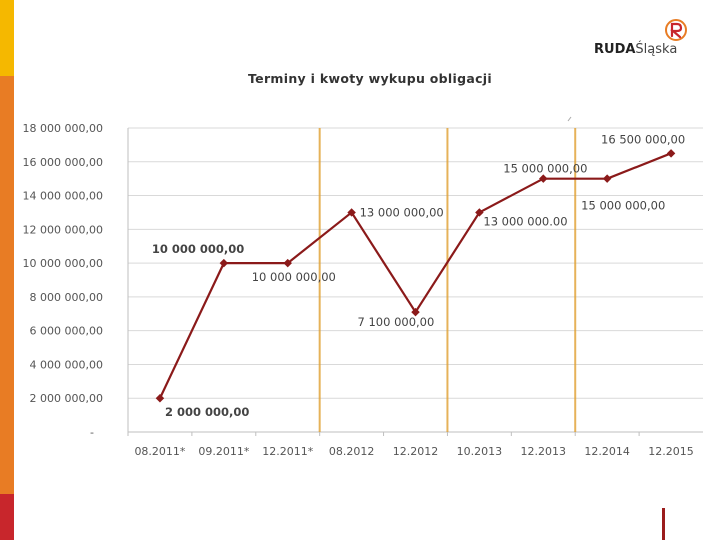 This screenshot has height=540, width=720. Describe the element at coordinates (480, 451) in the screenshot. I see `x-tick-label: 10.2013` at that location.